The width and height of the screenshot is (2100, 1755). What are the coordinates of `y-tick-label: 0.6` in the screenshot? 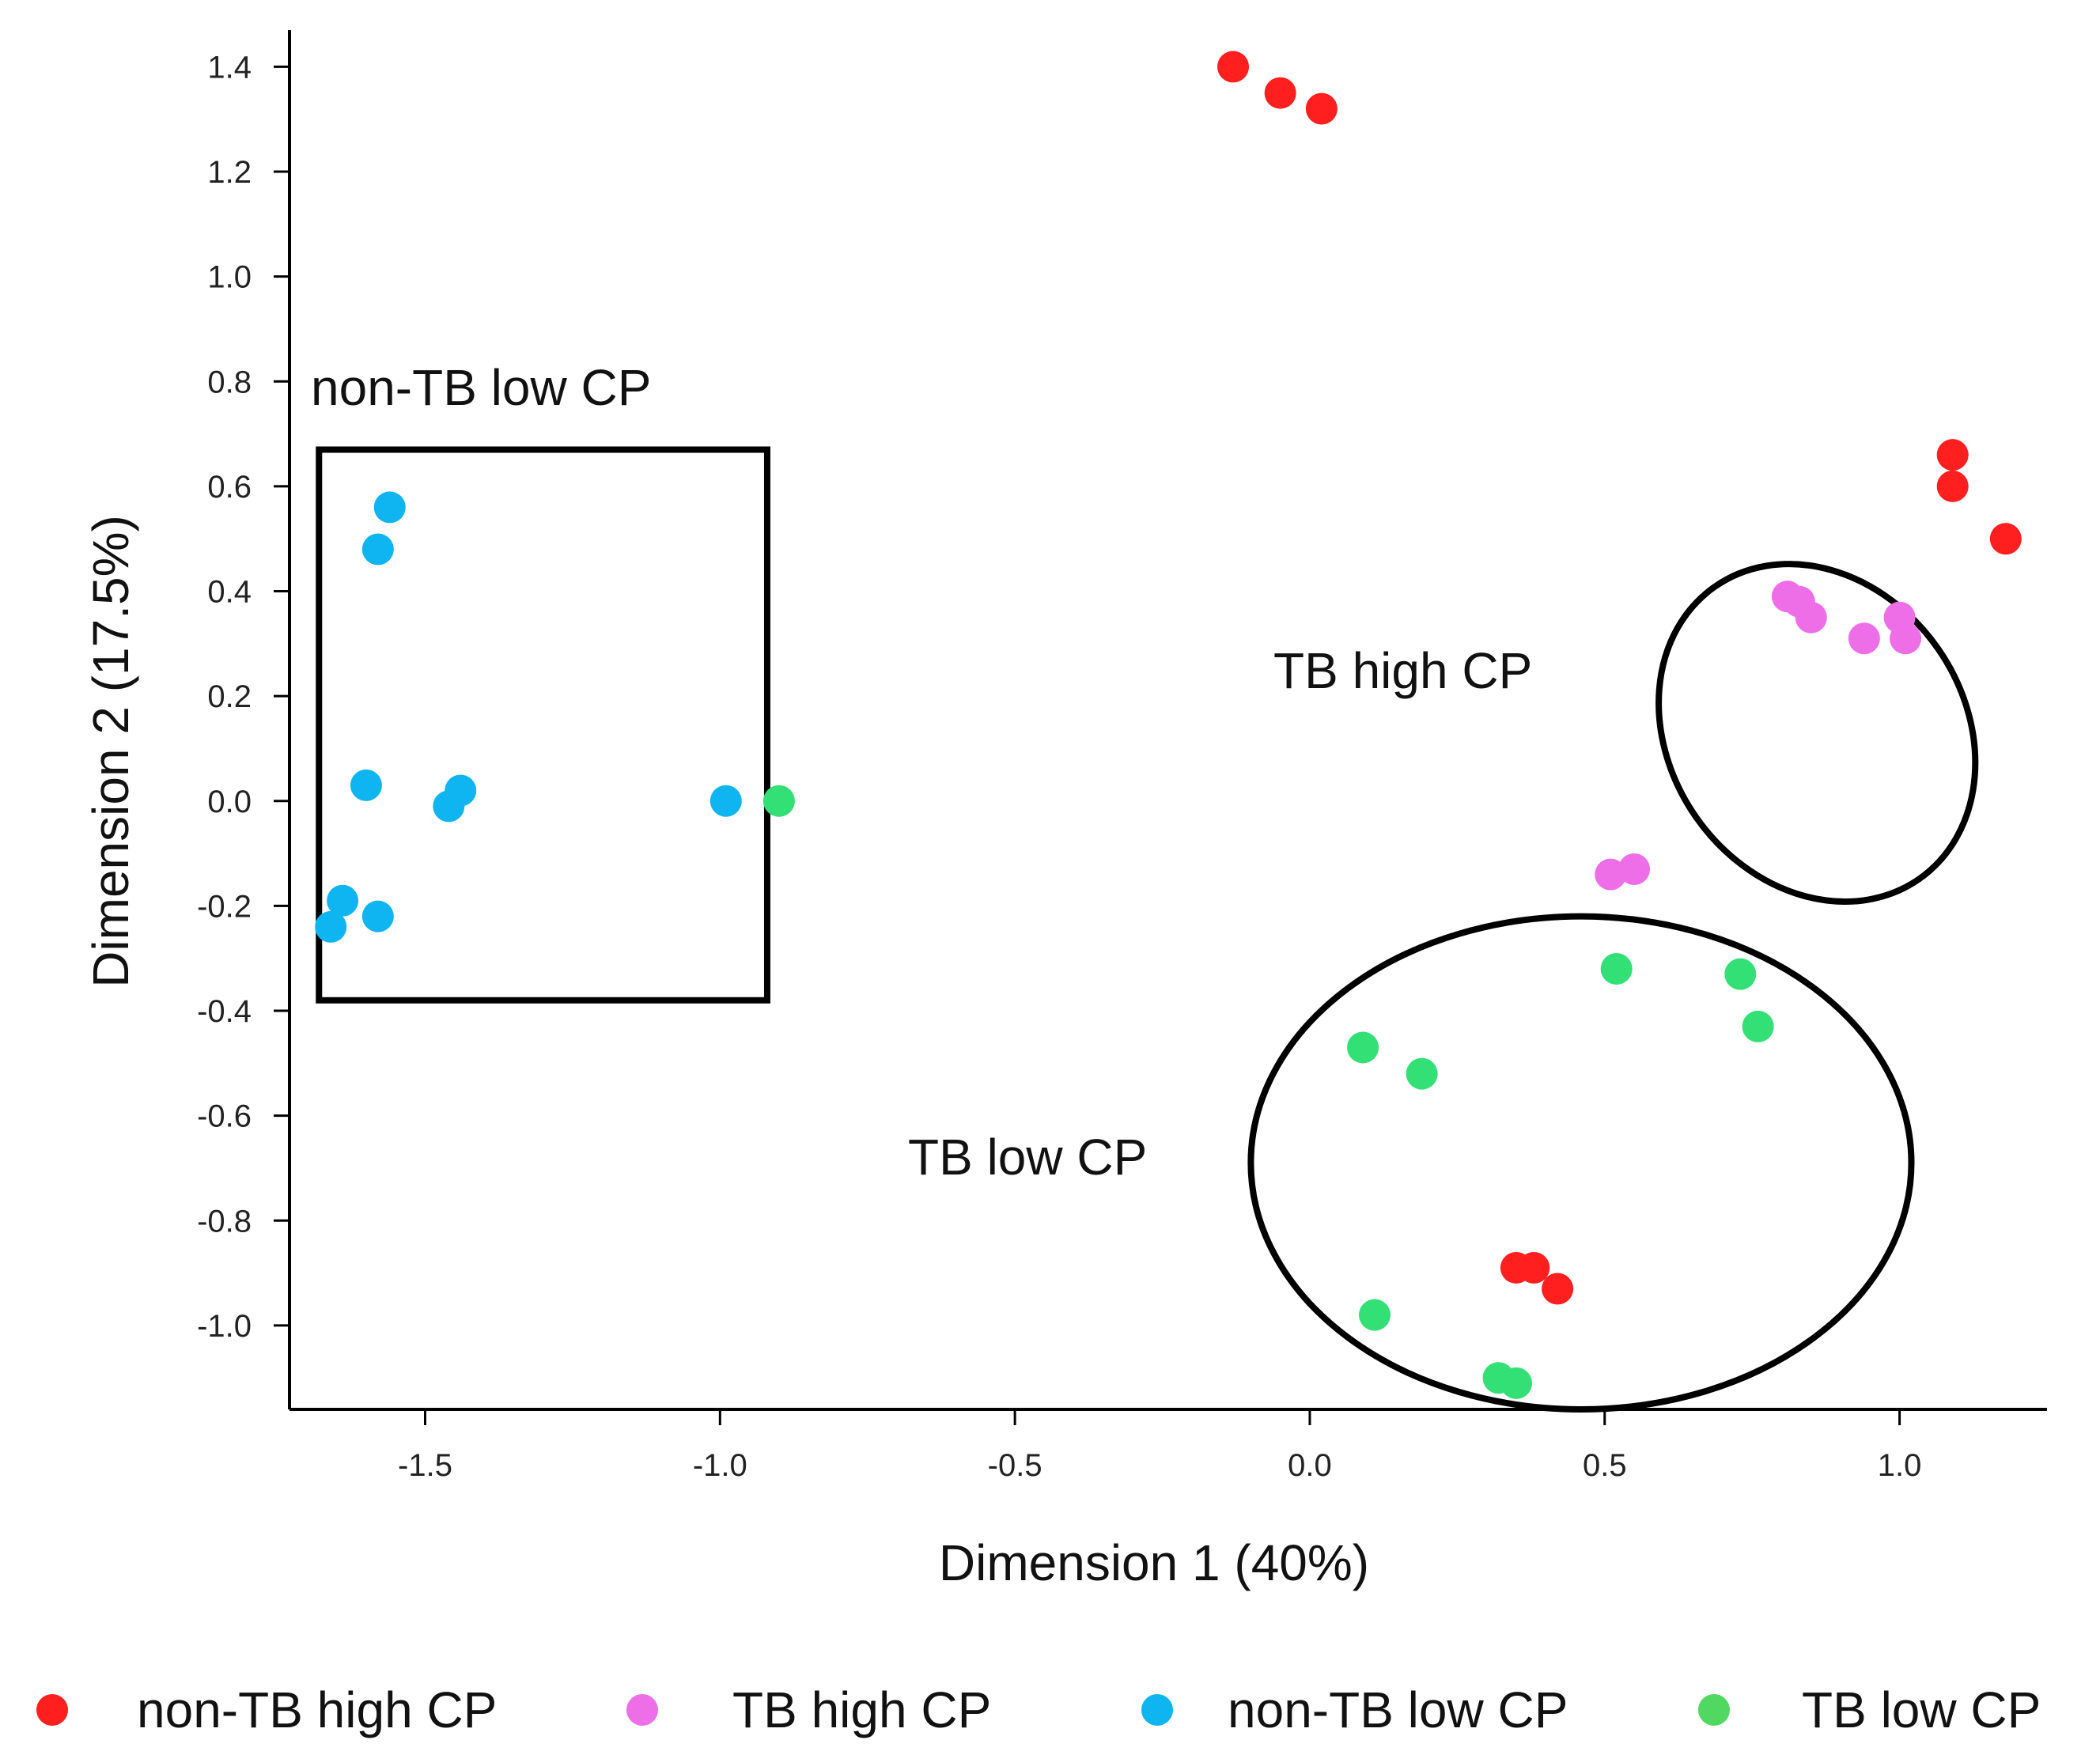 It's located at (229, 488).